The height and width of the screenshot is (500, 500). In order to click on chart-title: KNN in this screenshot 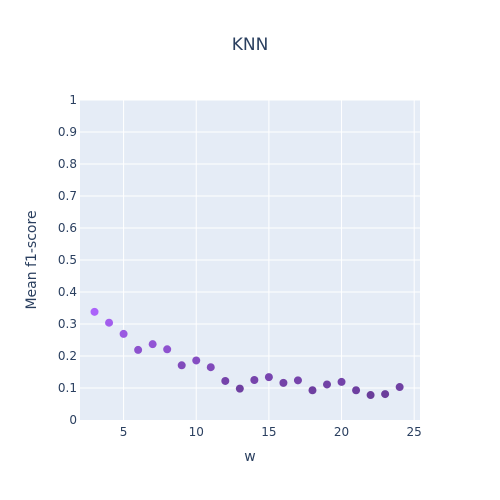, I will do `click(250, 45)`.